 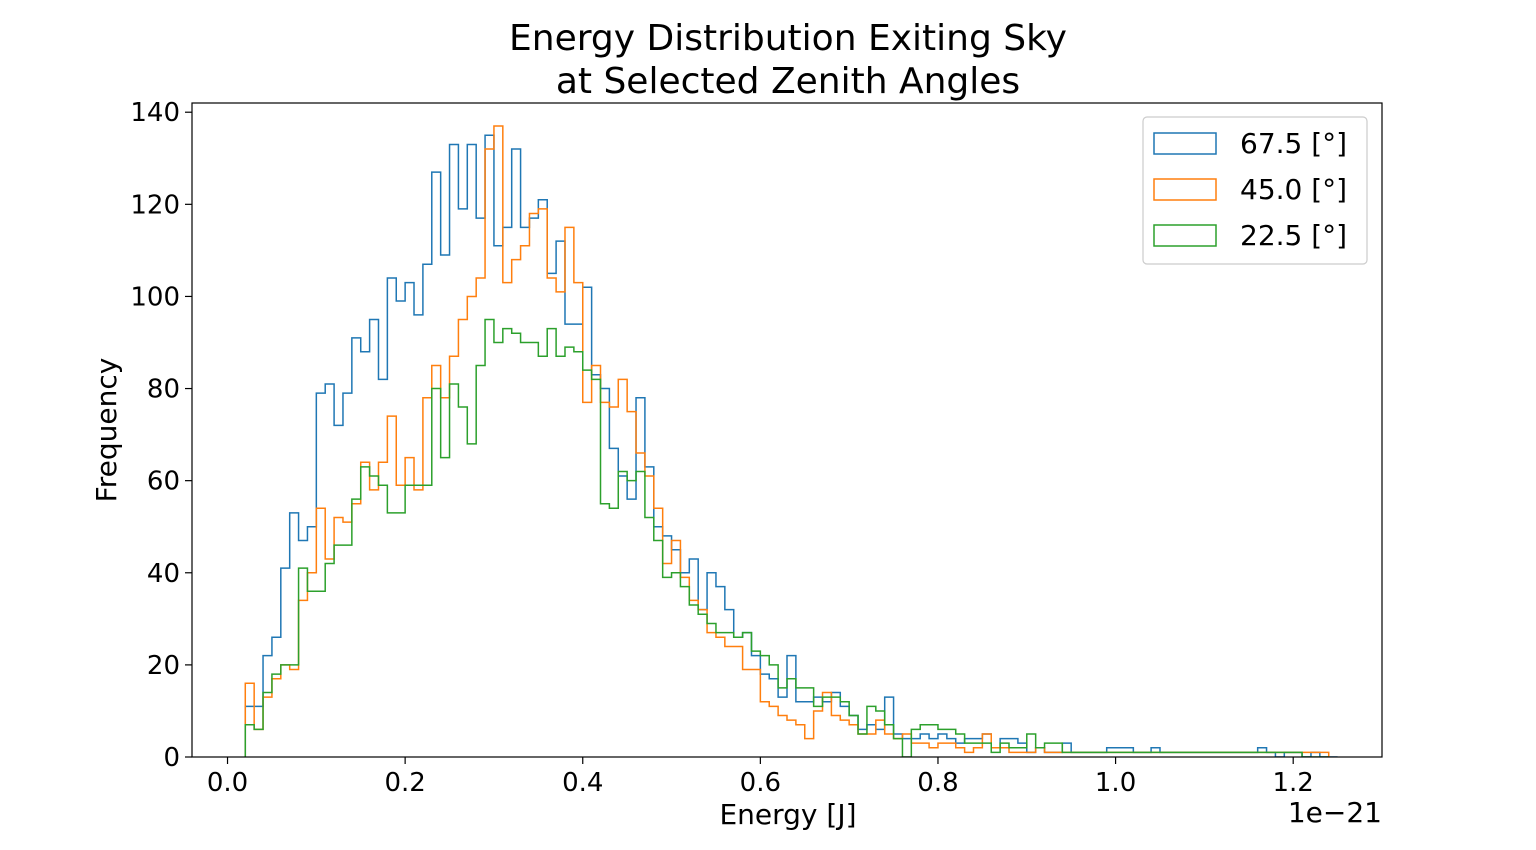 What do you see at coordinates (163, 574) in the screenshot?
I see `y-tick-label: 40` at bounding box center [163, 574].